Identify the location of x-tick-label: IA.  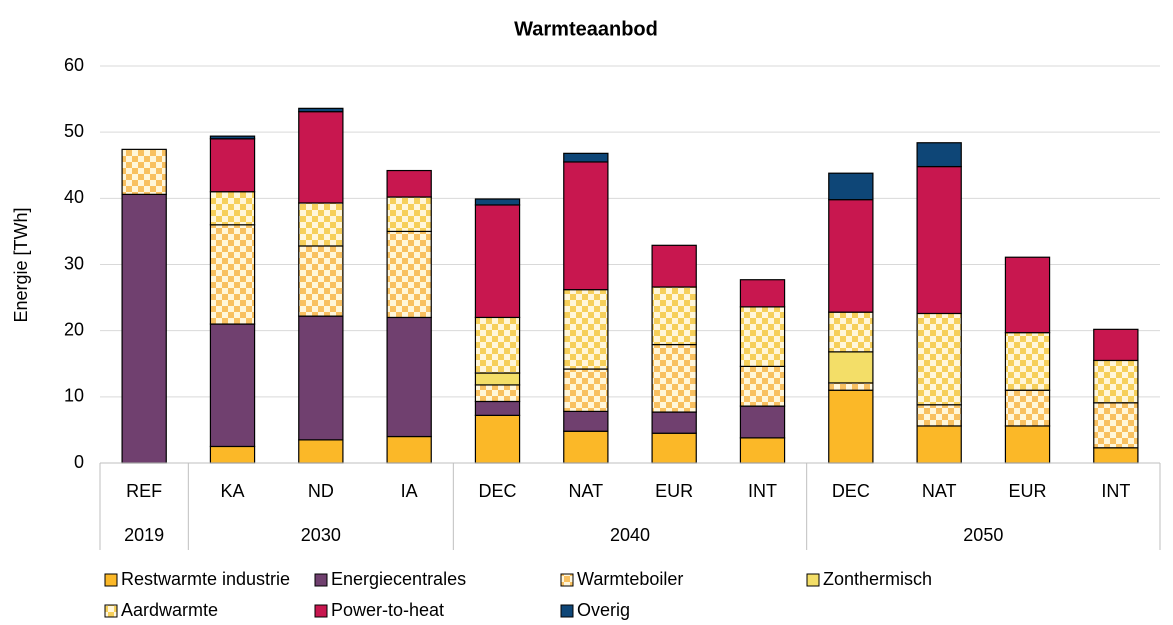
(409, 491).